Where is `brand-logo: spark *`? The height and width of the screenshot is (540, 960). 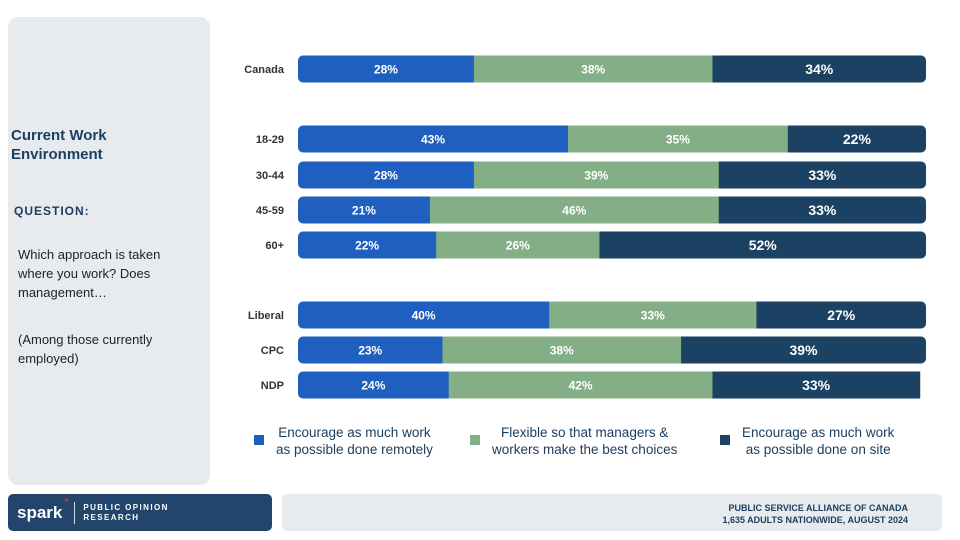 brand-logo: spark * is located at coordinates (42, 510).